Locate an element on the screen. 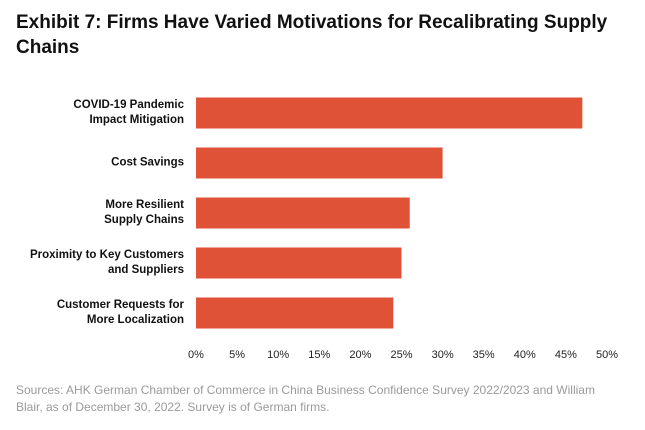 The image size is (645, 430). y-tick-label: Proximity to Key Customers and Suppliers is located at coordinates (106, 262).